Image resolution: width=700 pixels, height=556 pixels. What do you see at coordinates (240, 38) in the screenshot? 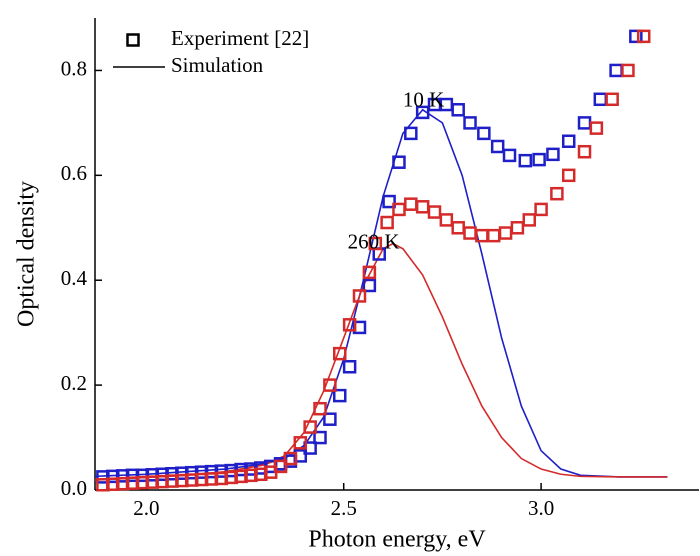
I see `legend-label: Experiment [22]` at bounding box center [240, 38].